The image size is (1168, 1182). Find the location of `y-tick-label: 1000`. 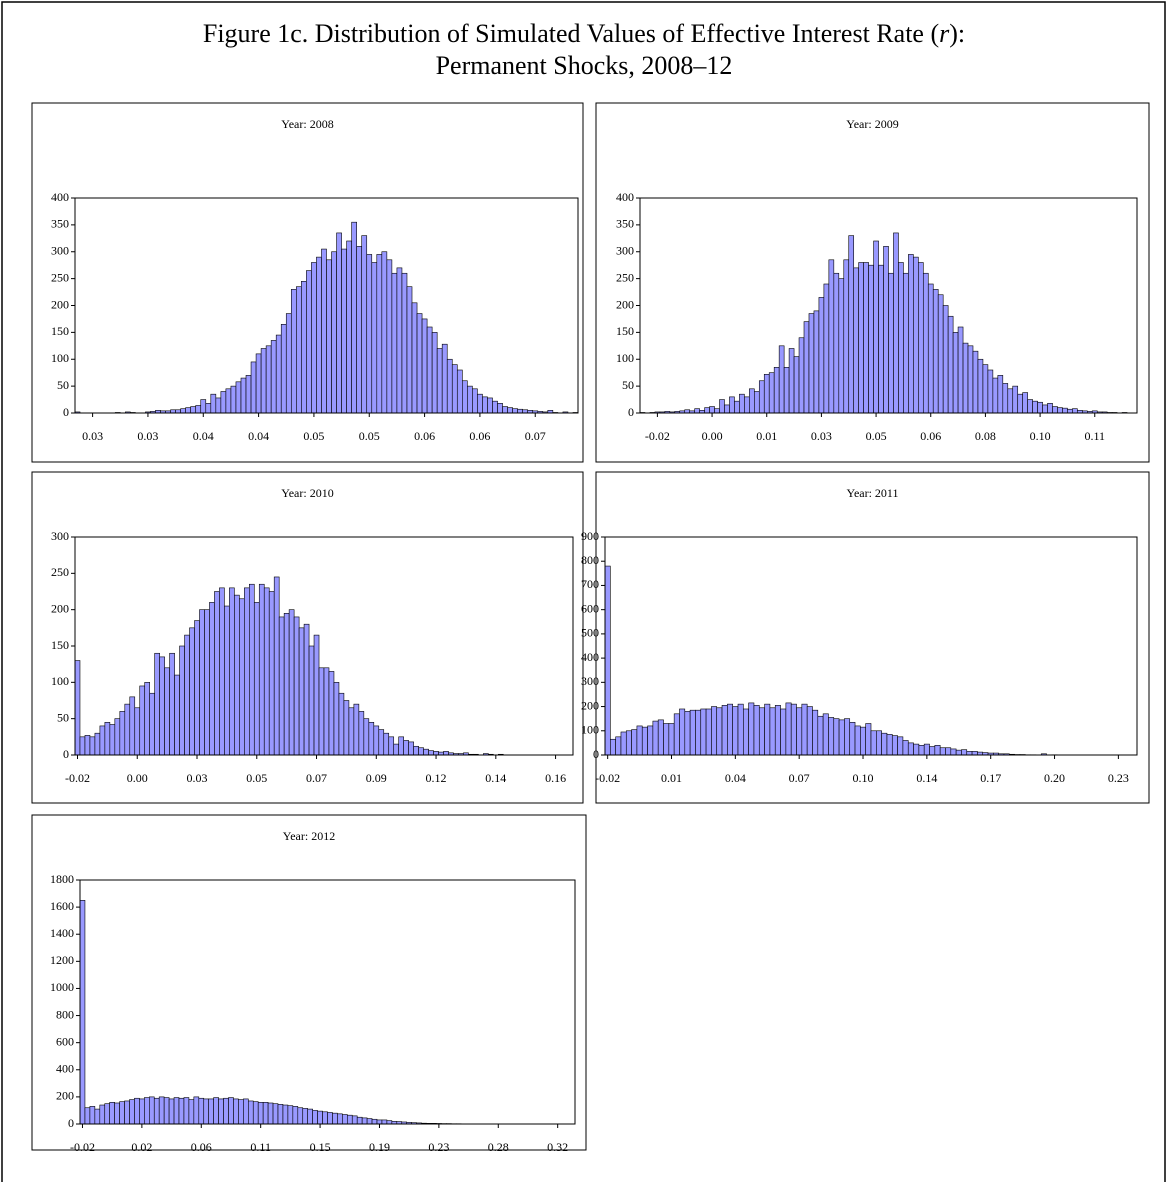

y-tick-label: 1000 is located at coordinates (62, 987).